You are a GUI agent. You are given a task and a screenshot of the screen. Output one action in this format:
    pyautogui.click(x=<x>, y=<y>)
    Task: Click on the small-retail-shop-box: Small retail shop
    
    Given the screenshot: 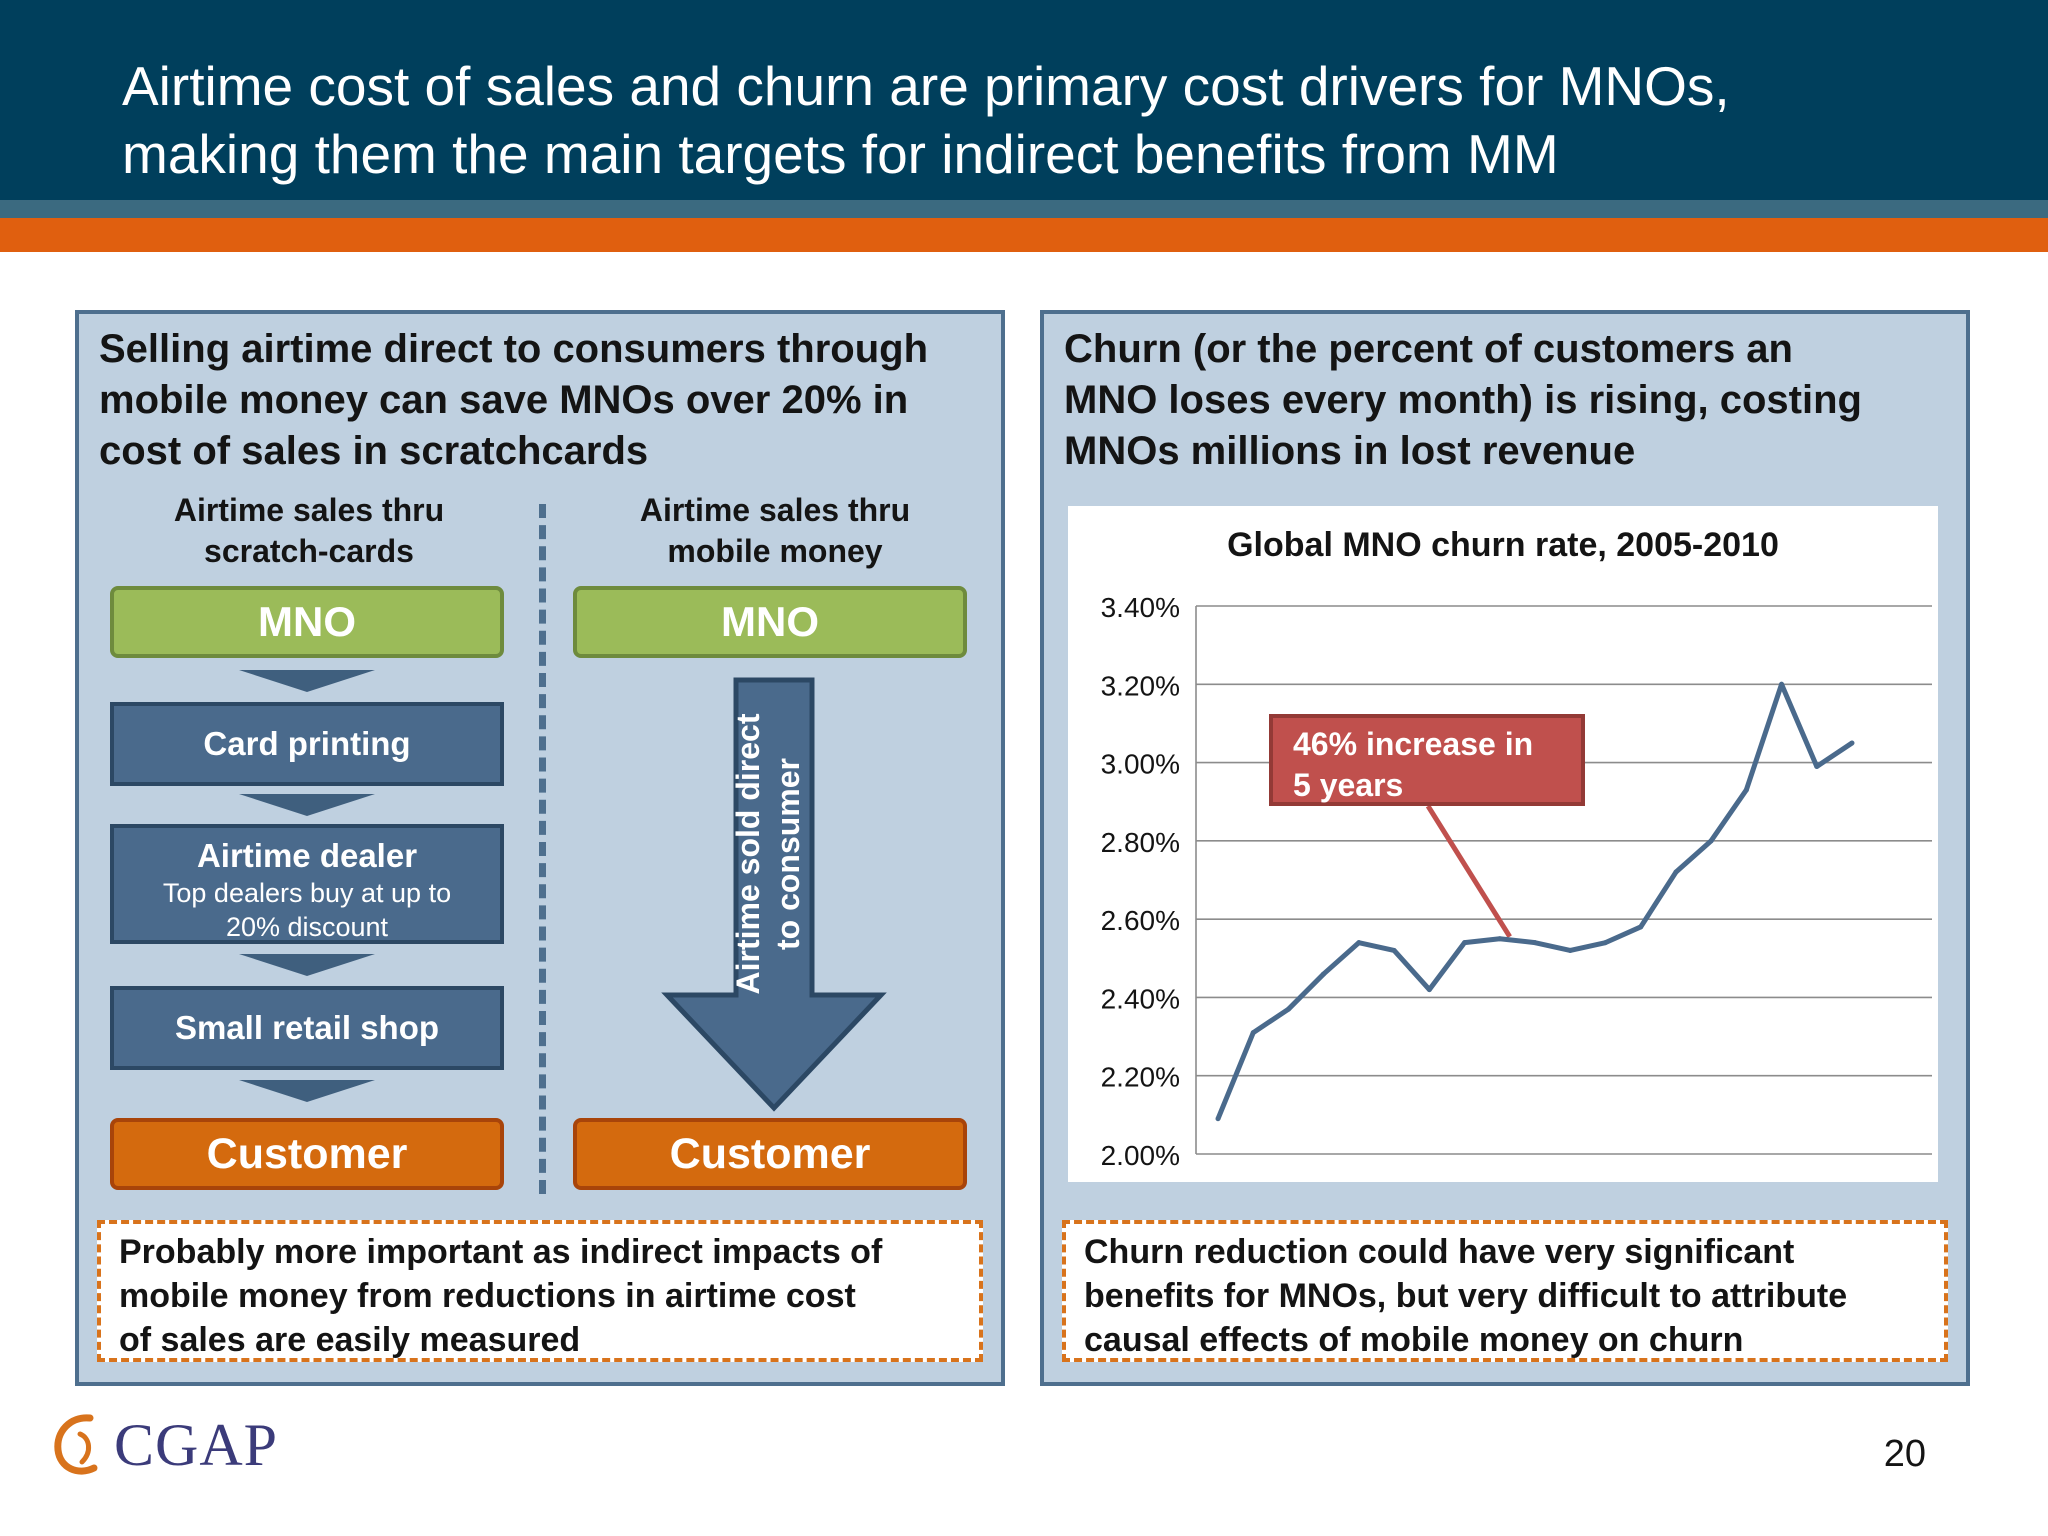 What is the action you would take?
    pyautogui.click(x=307, y=1028)
    